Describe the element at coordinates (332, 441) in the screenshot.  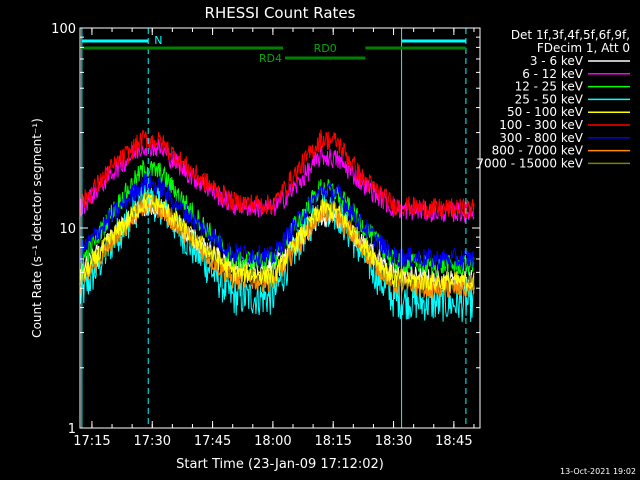
I see `x-tick-label: 18:15` at that location.